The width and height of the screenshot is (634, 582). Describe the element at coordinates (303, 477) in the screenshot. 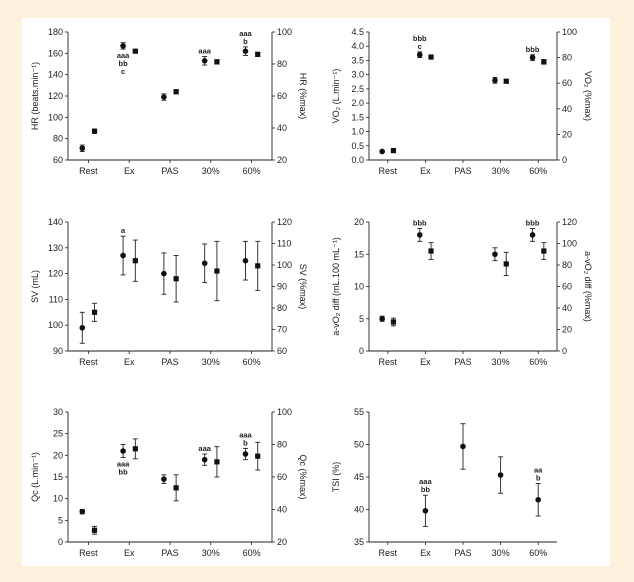

I see `y2-axis-label: Qc (%max)` at that location.